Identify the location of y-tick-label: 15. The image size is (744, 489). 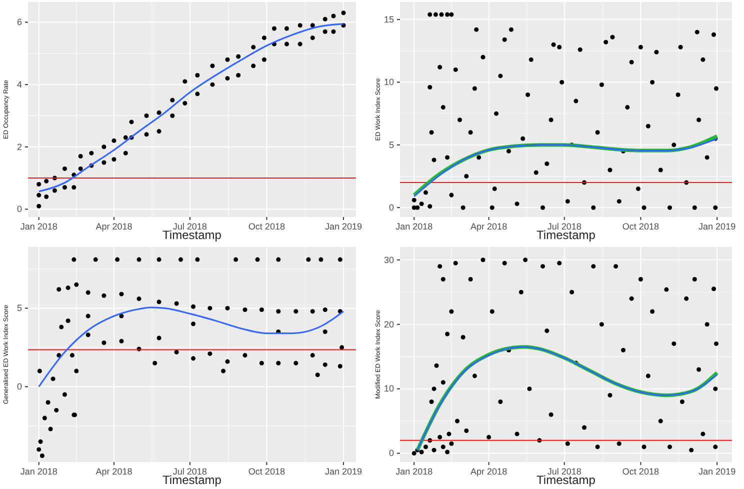
(389, 19).